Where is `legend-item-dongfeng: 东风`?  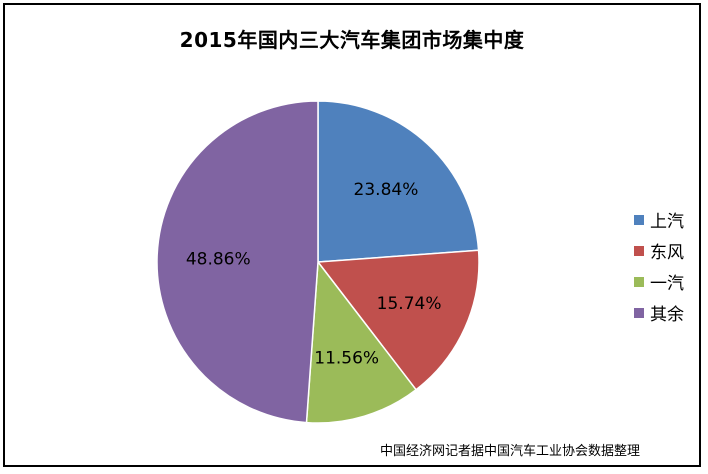 legend-item-dongfeng: 东风 is located at coordinates (659, 250).